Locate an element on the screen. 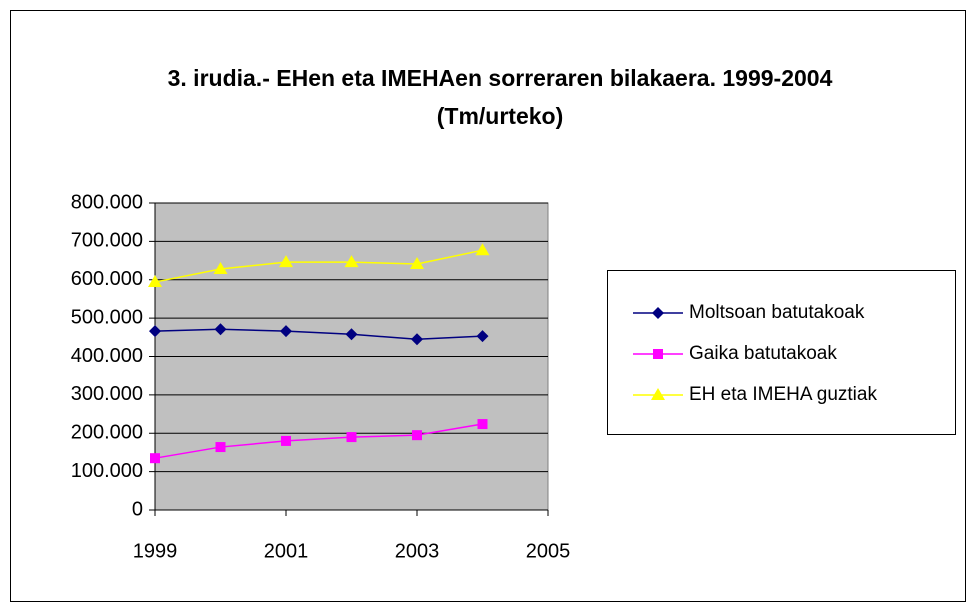 This screenshot has height=612, width=976. legend-label: EH eta IMEHA guztiak is located at coordinates (783, 394).